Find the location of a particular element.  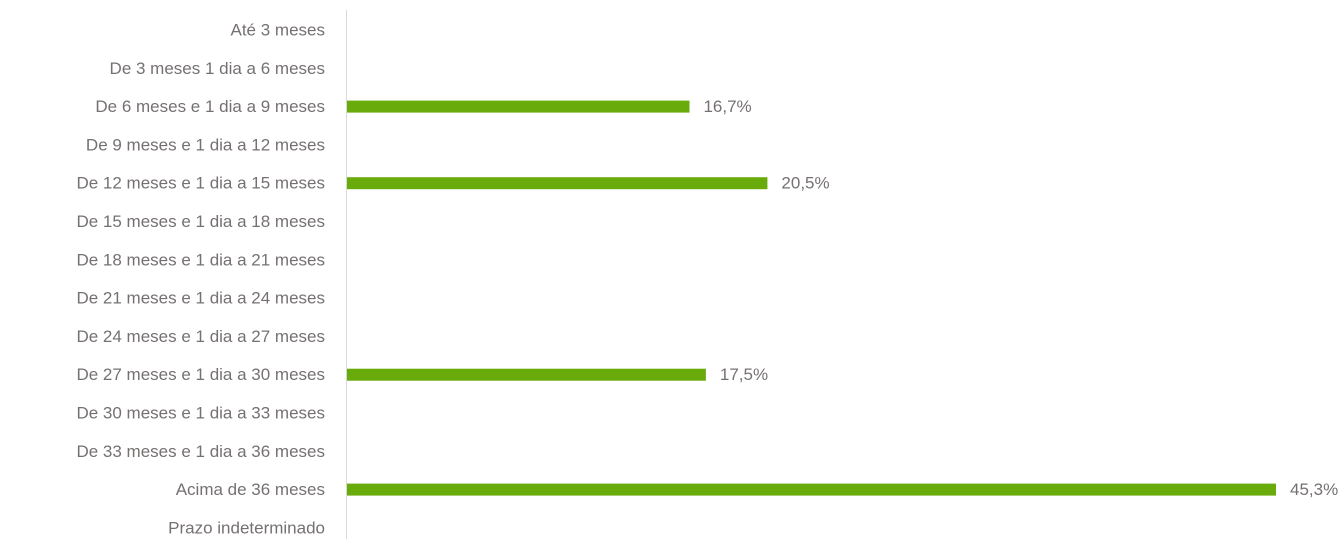

data-label: 17,5% is located at coordinates (744, 374).